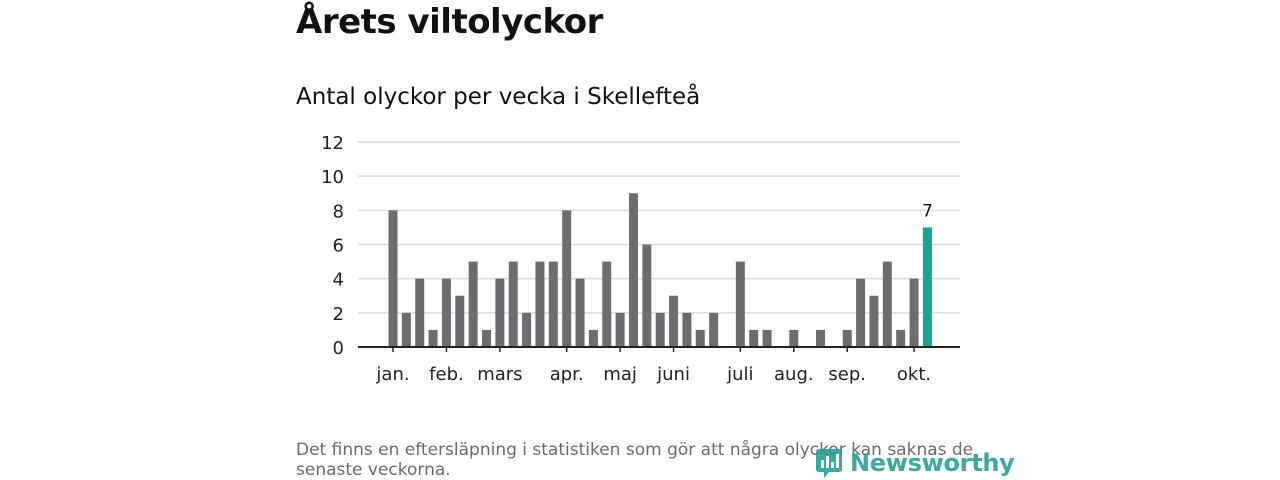 The image size is (1280, 480). Describe the element at coordinates (847, 374) in the screenshot. I see `x-tick-label: sep.` at that location.